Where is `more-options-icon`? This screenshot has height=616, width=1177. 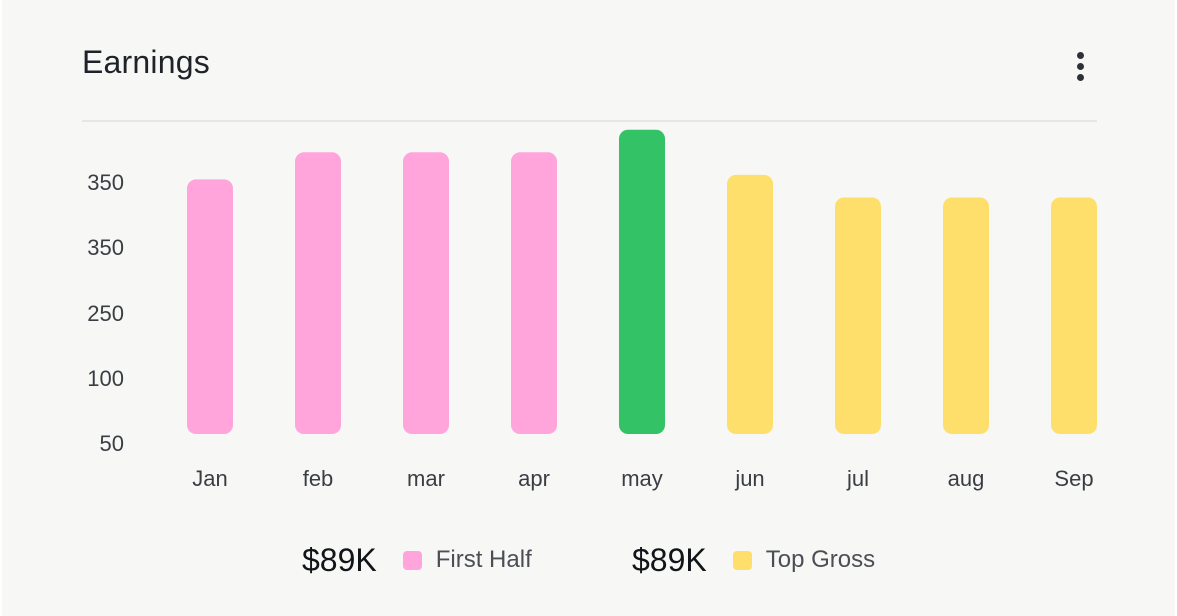 more-options-icon is located at coordinates (1080, 66).